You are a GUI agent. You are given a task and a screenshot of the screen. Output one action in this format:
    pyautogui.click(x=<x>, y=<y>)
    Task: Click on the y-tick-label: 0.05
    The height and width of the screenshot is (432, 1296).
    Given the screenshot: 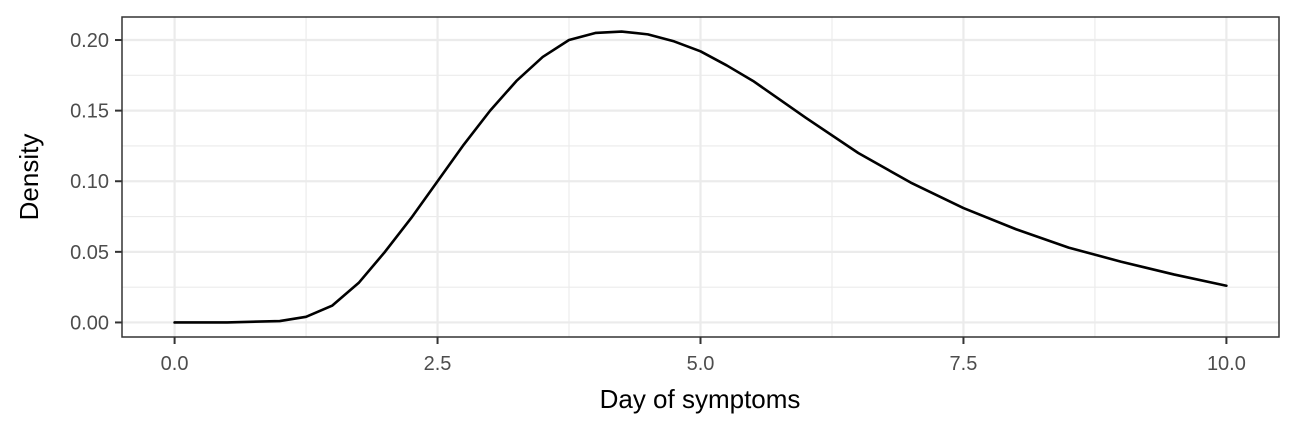 What is the action you would take?
    pyautogui.click(x=89, y=253)
    